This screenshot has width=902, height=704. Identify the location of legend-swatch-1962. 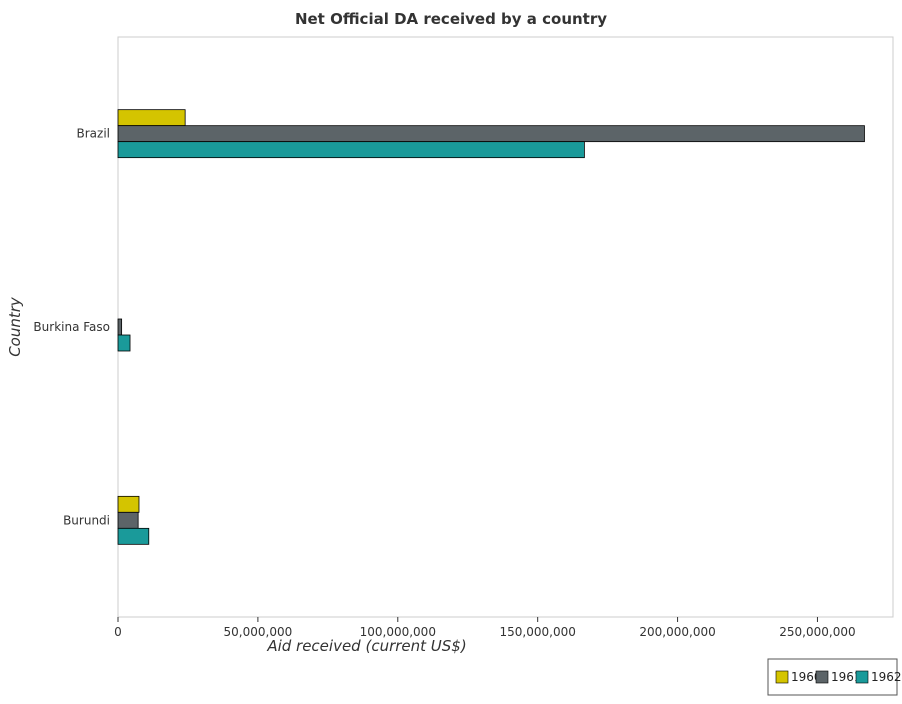
(862, 677).